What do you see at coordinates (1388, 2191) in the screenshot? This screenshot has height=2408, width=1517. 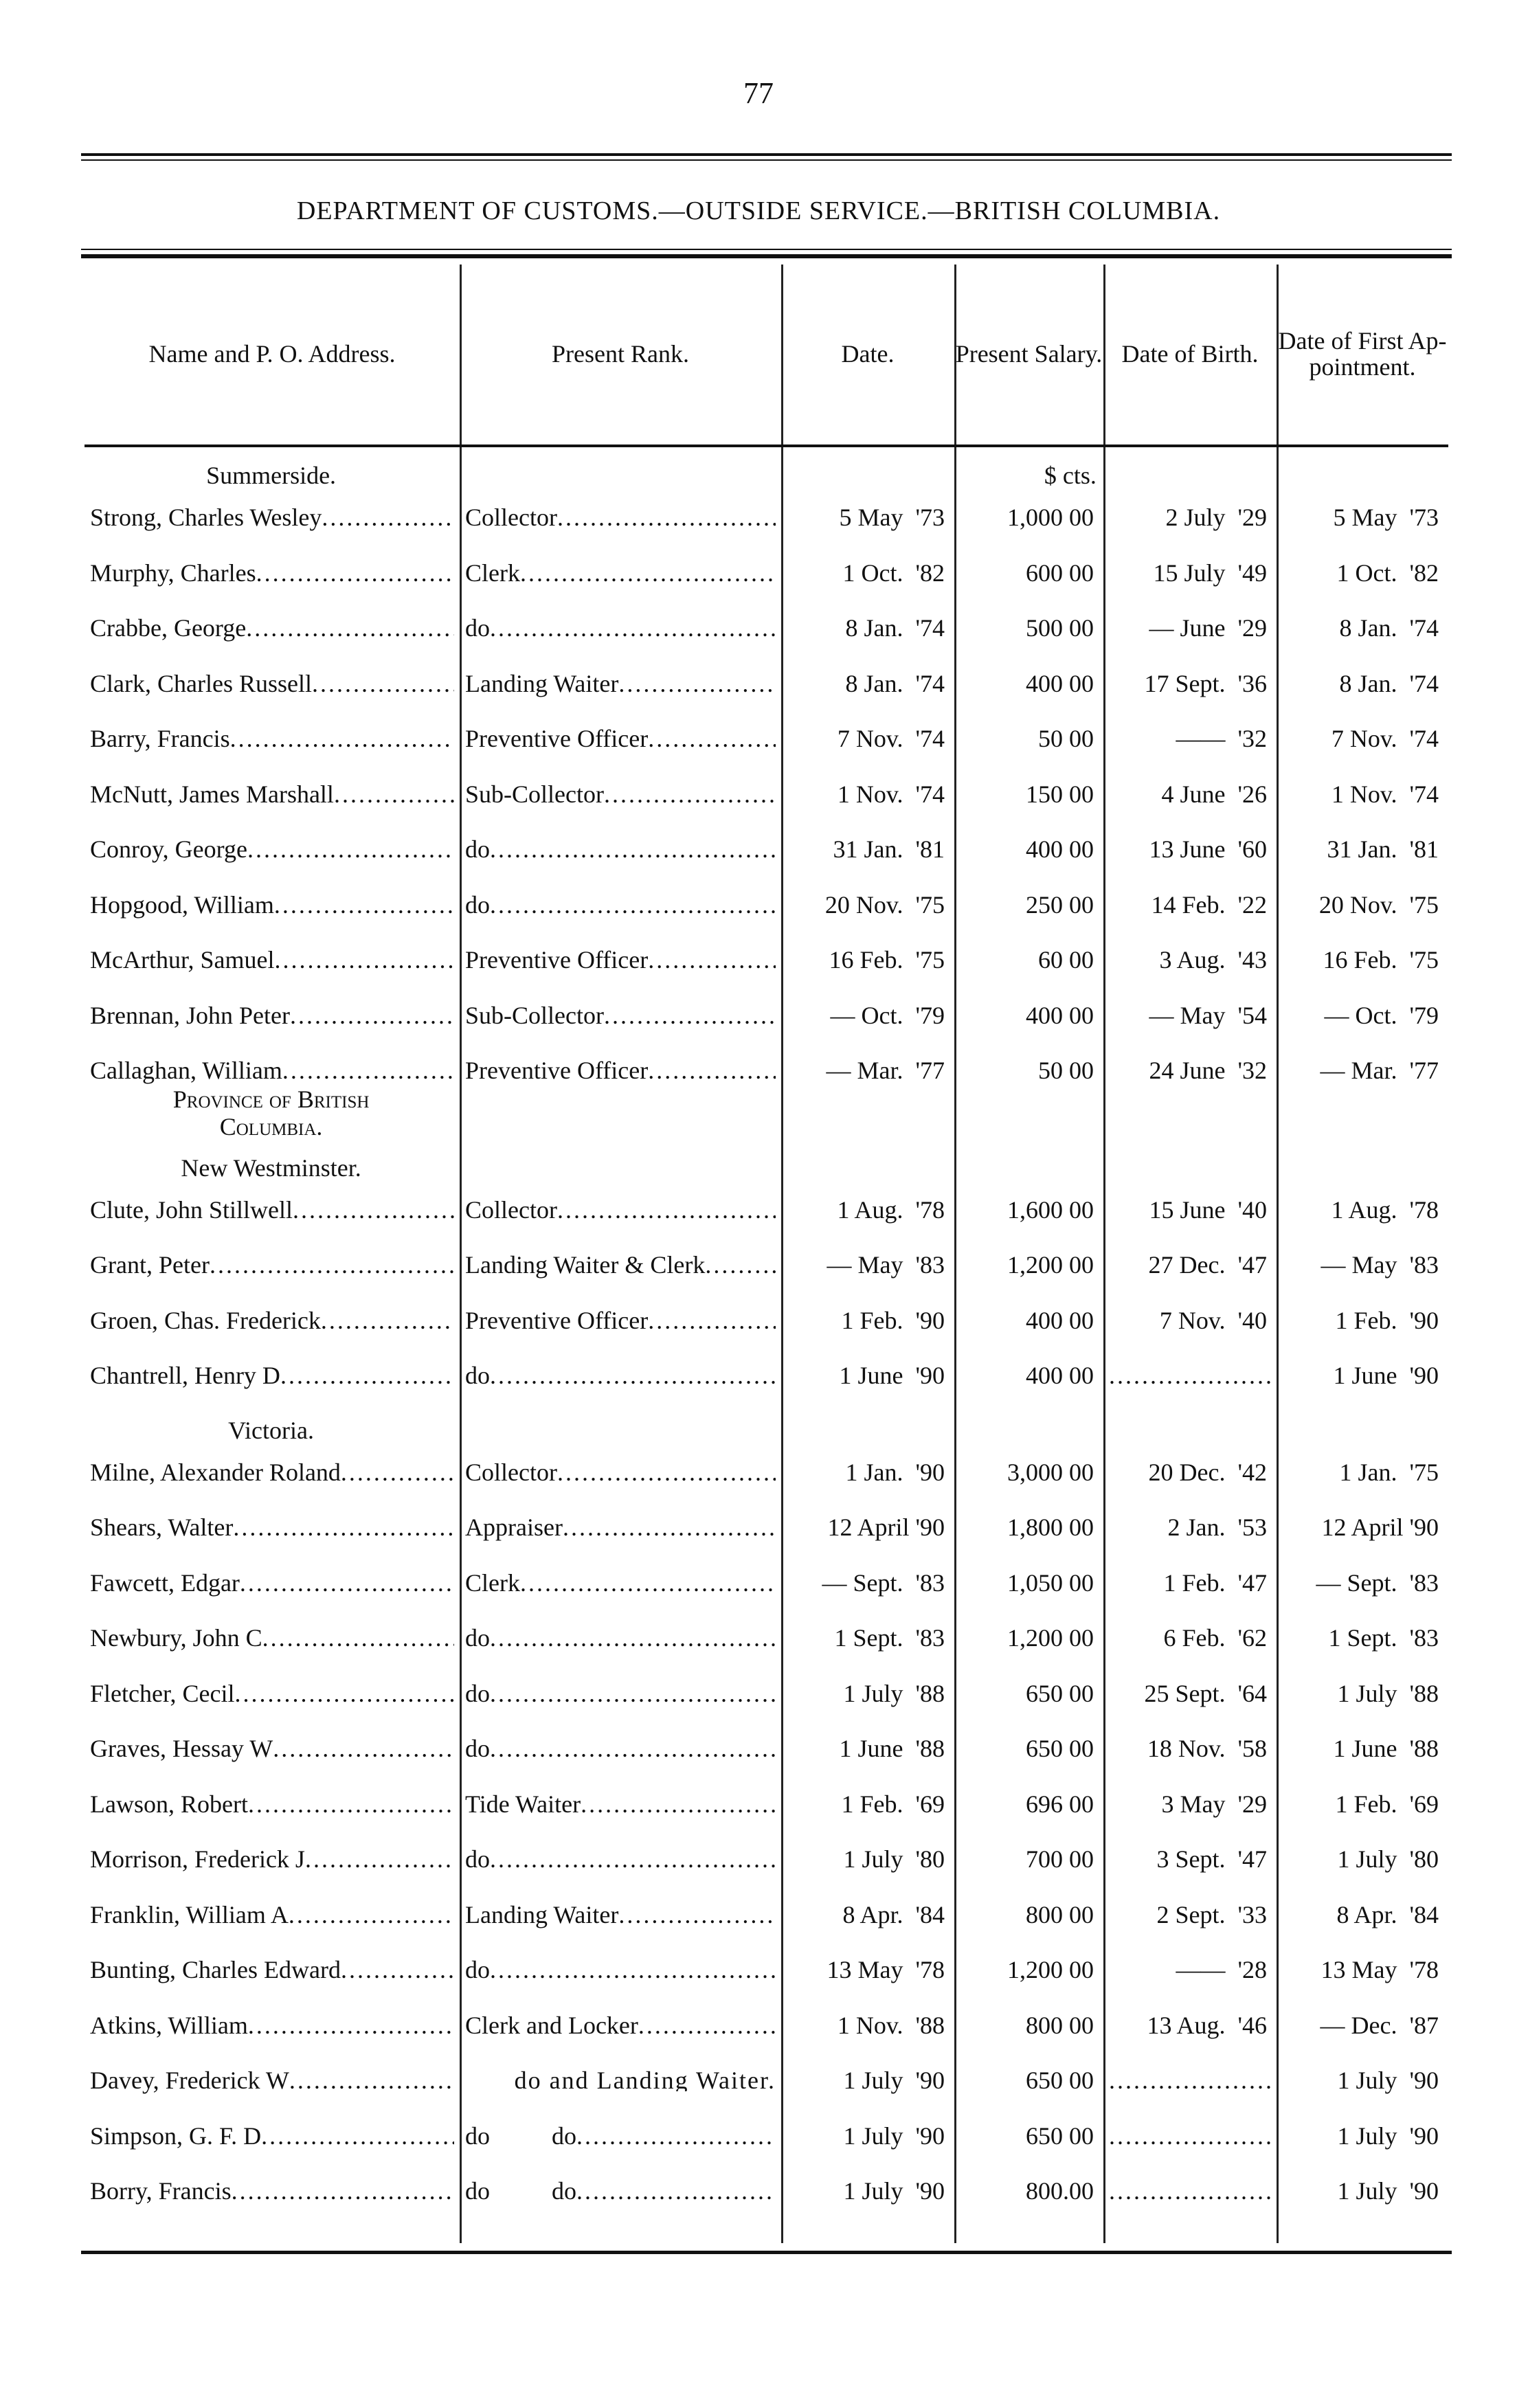 I see `date-of-first-appointment: 1 July '90` at bounding box center [1388, 2191].